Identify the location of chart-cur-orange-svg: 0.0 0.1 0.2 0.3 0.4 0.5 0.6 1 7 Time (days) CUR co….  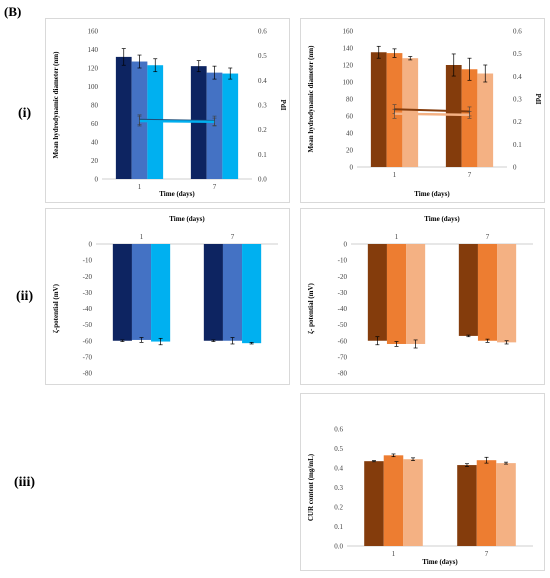
(420, 496).